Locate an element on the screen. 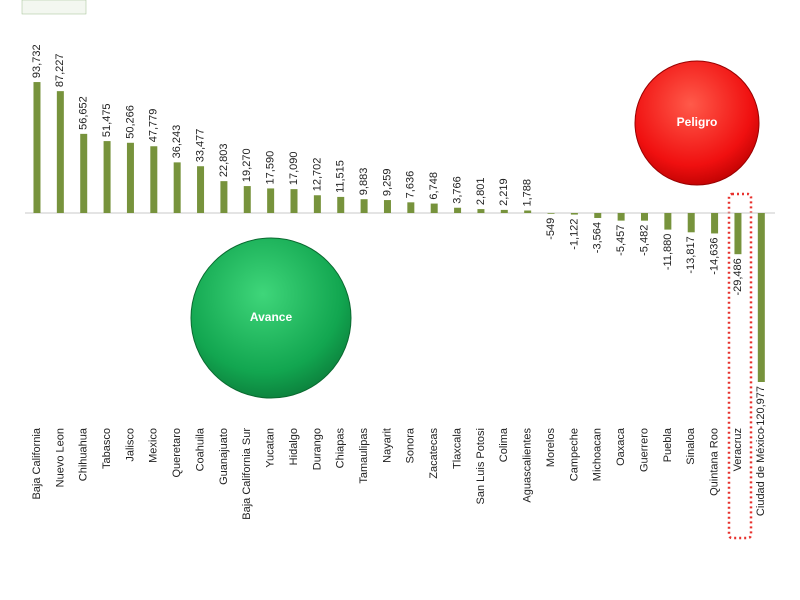 The image size is (800, 600). value-label: -14,636 is located at coordinates (714, 255).